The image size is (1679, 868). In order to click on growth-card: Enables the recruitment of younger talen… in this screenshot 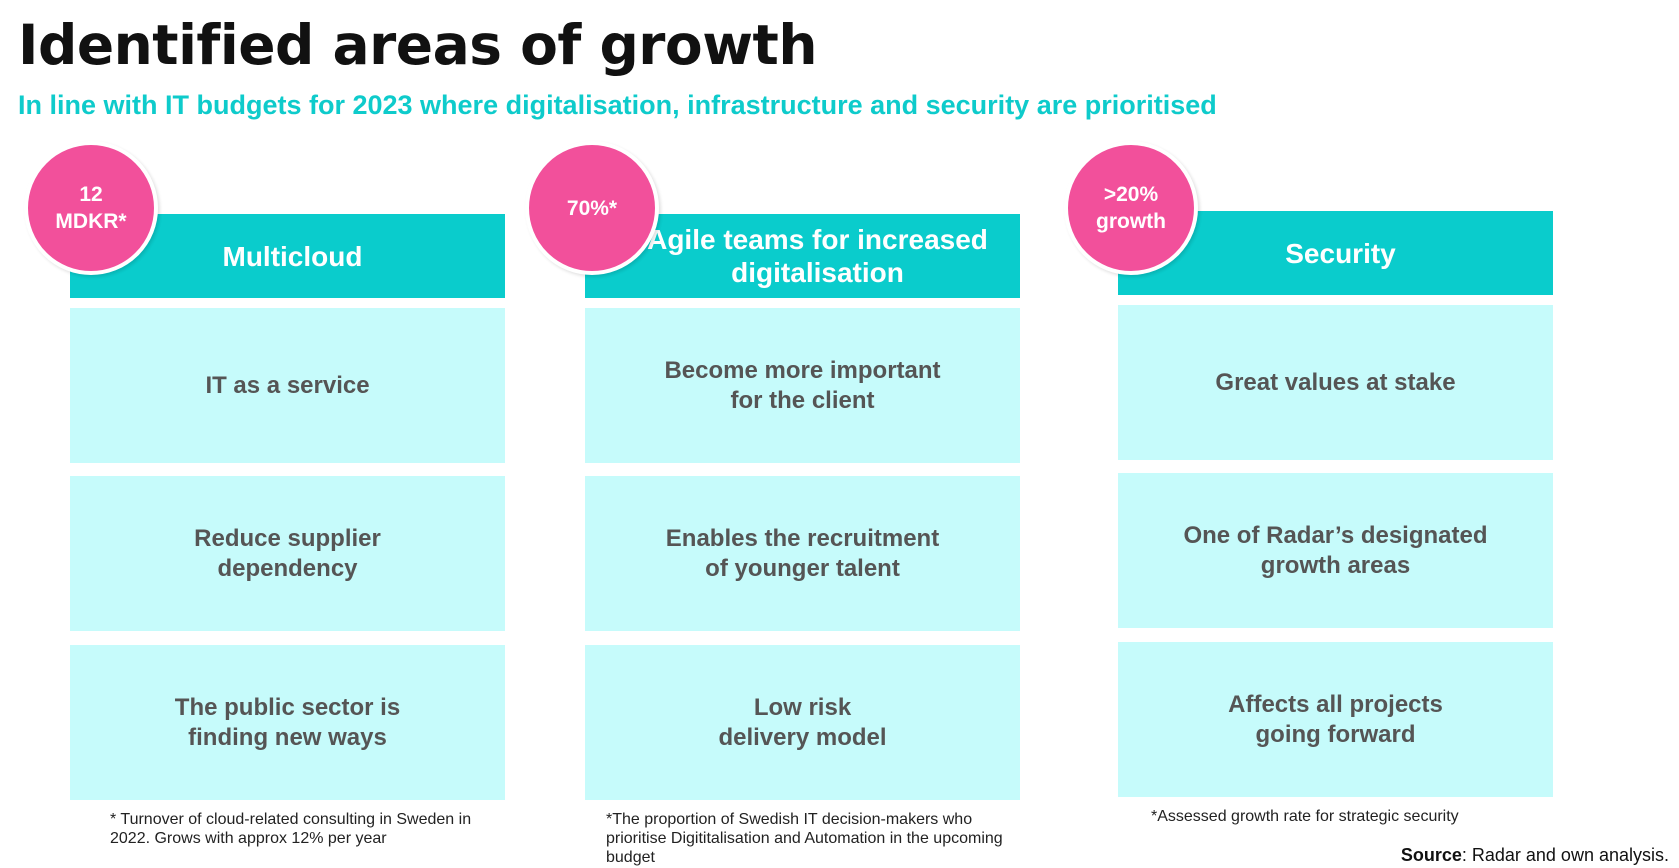, I will do `click(802, 553)`.